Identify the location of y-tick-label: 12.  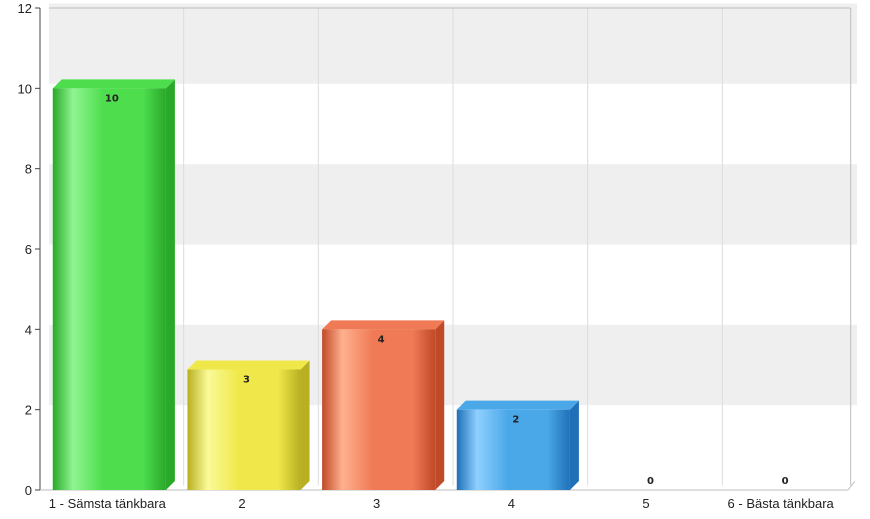
(25, 8).